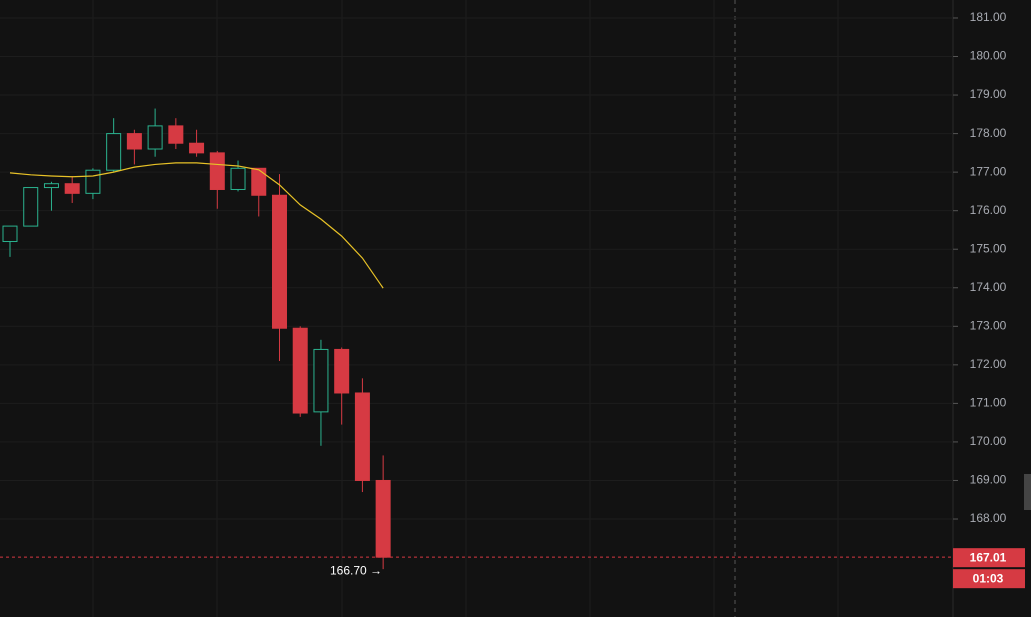 Image resolution: width=1031 pixels, height=617 pixels. What do you see at coordinates (988, 56) in the screenshot?
I see `y-tick-label: 180.00` at bounding box center [988, 56].